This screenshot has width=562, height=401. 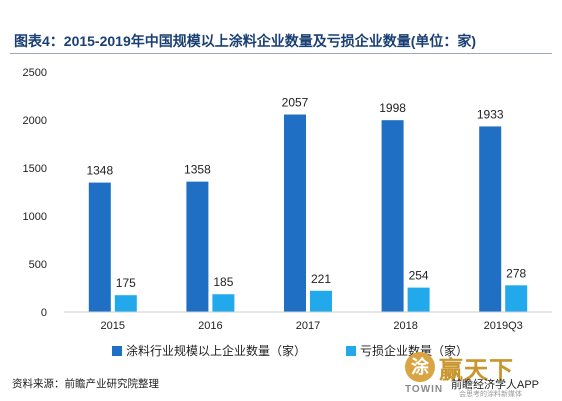 What do you see at coordinates (38, 265) in the screenshot?
I see `y-tick-label: 500` at bounding box center [38, 265].